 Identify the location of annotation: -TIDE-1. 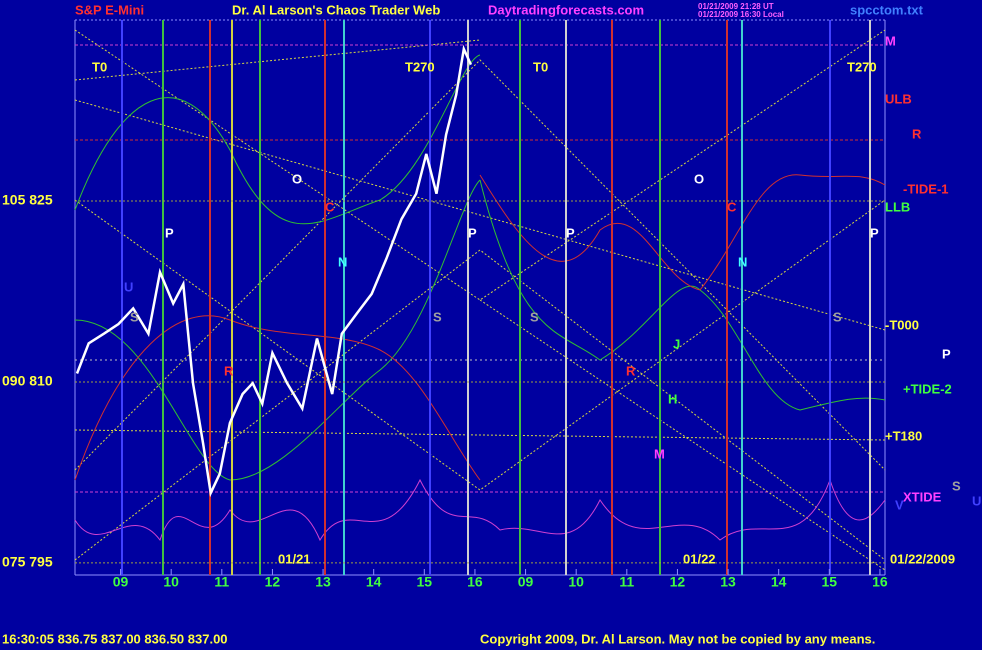
(926, 188).